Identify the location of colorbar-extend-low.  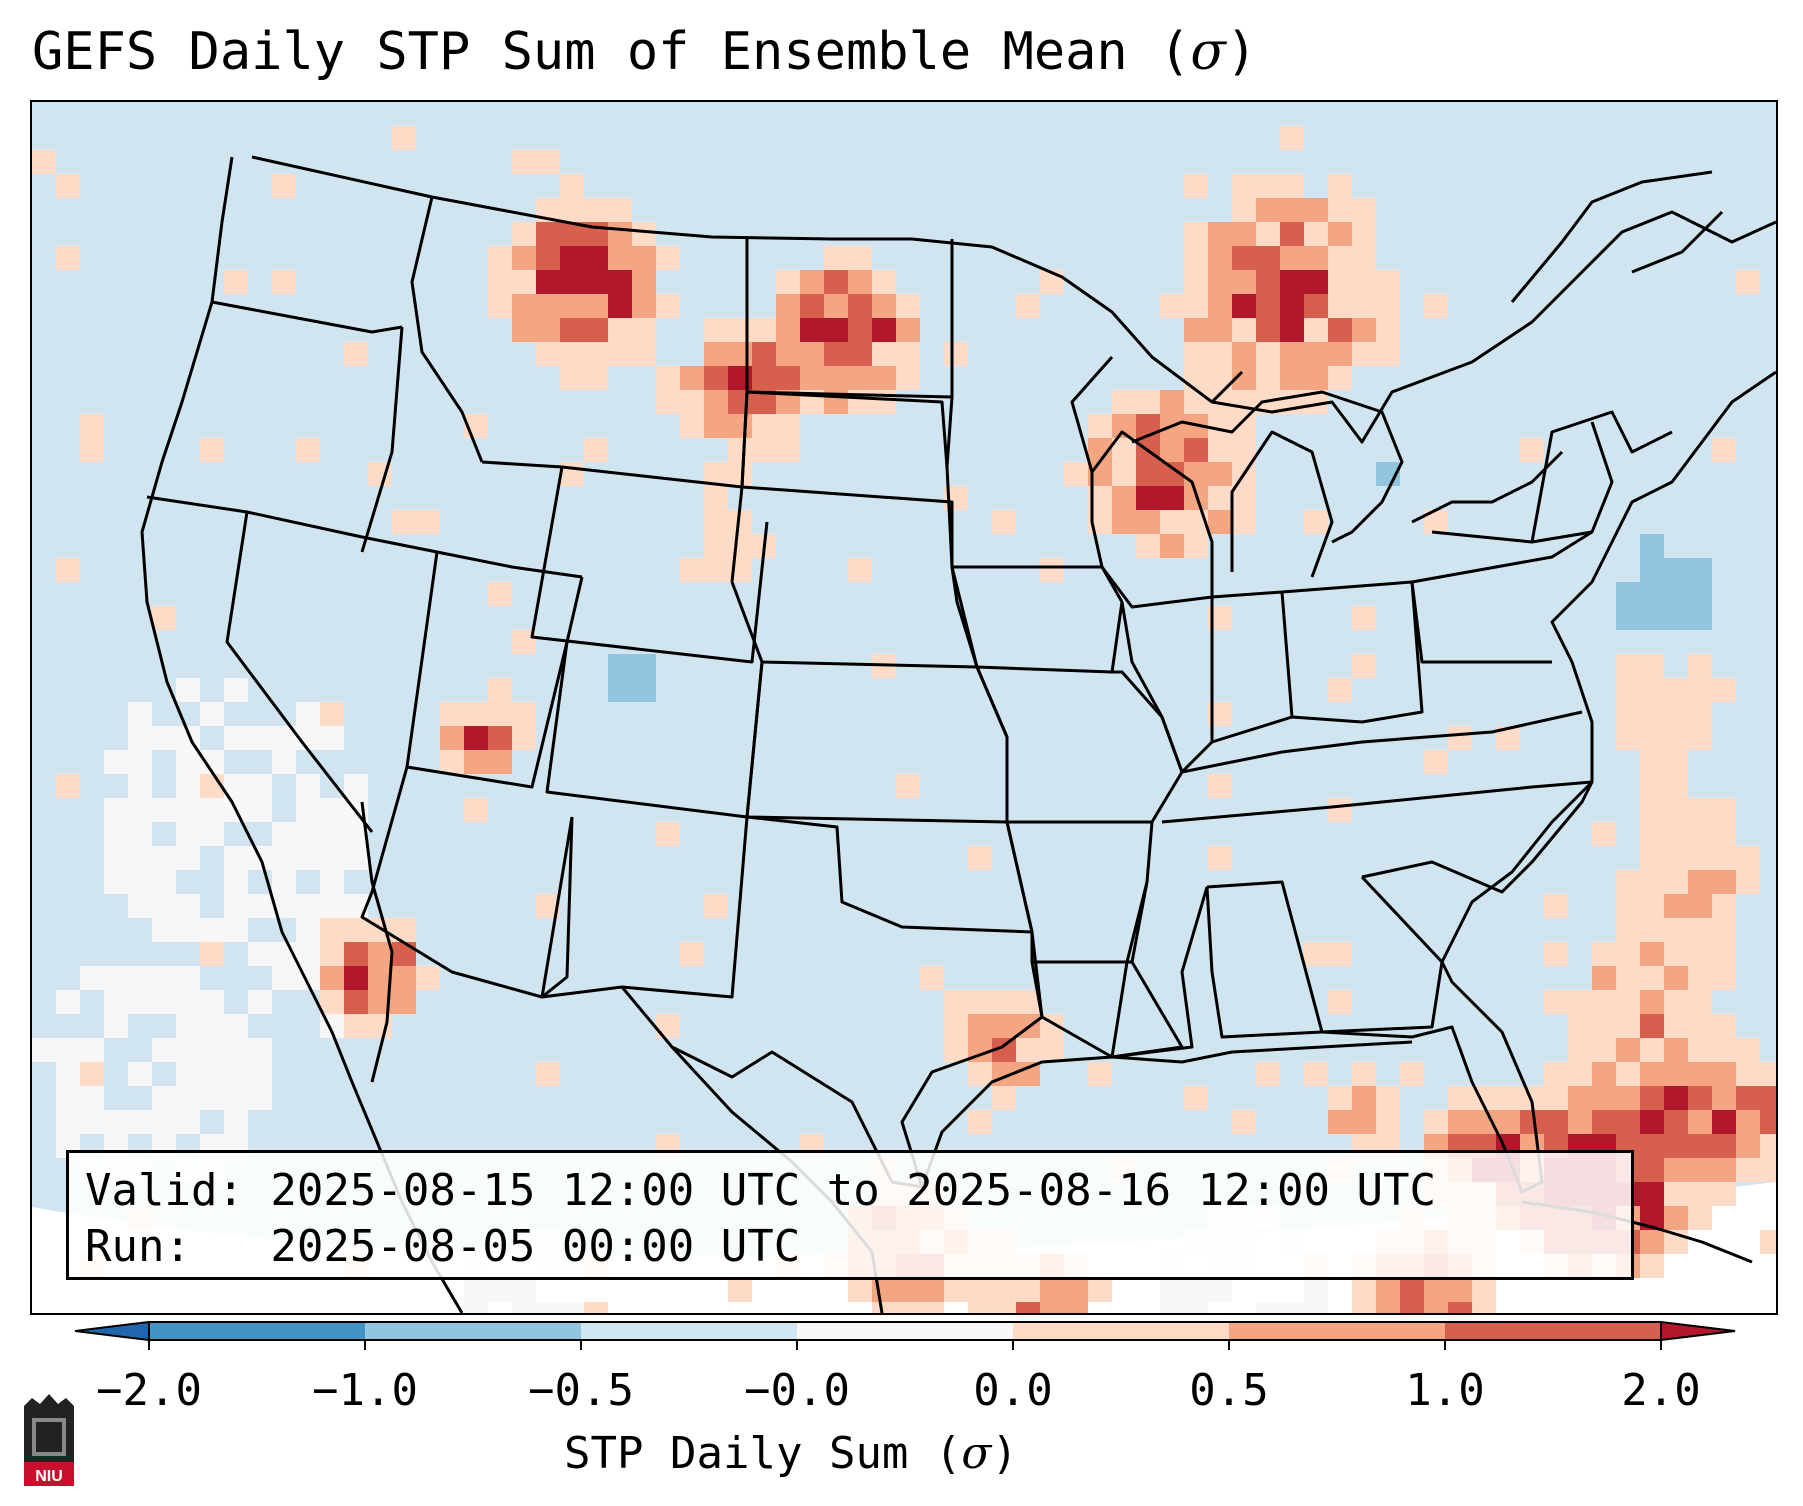
(112, 1331).